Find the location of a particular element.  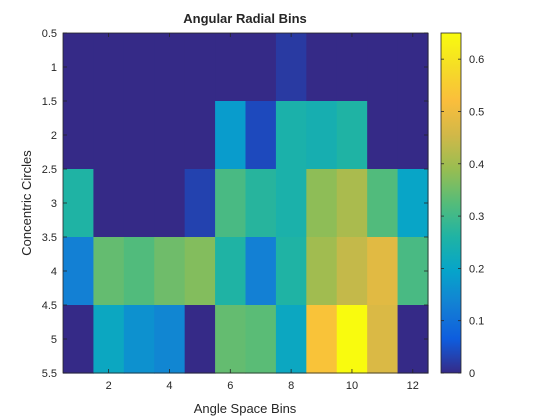

y-tick-label: 1.5 is located at coordinates (49, 102).